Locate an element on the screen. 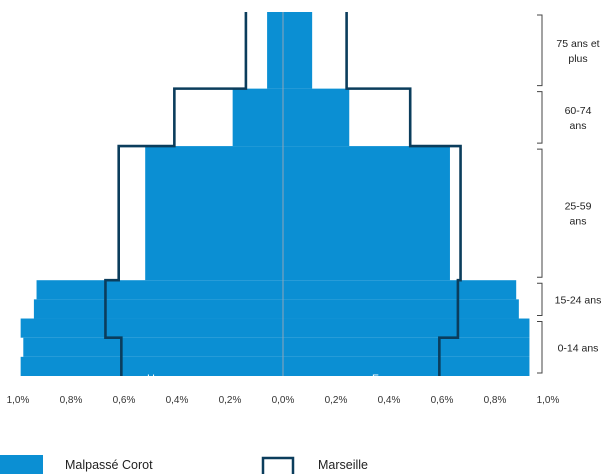  age-group-label: 15-24 ans is located at coordinates (578, 300).